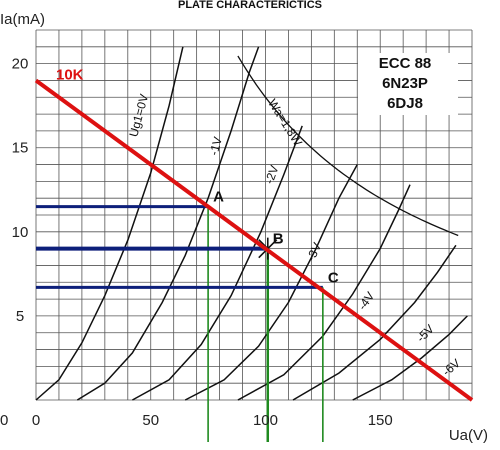  I want to click on chart-title: PLATE CHARACTERICTICS, so click(250, 5).